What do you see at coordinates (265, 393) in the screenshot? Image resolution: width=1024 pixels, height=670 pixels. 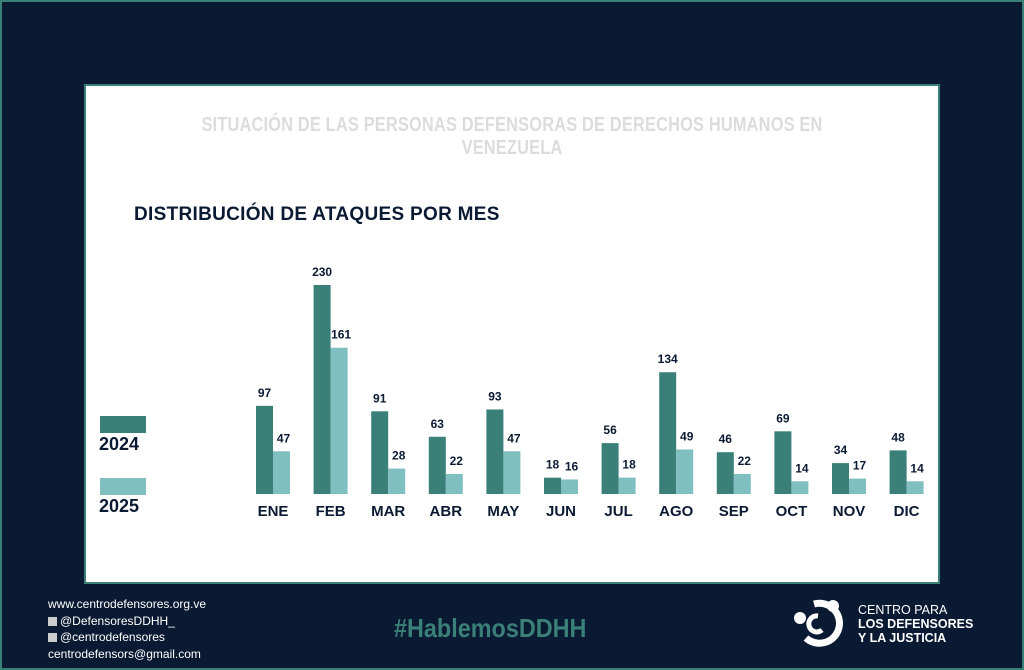 I see `data-label: 97` at bounding box center [265, 393].